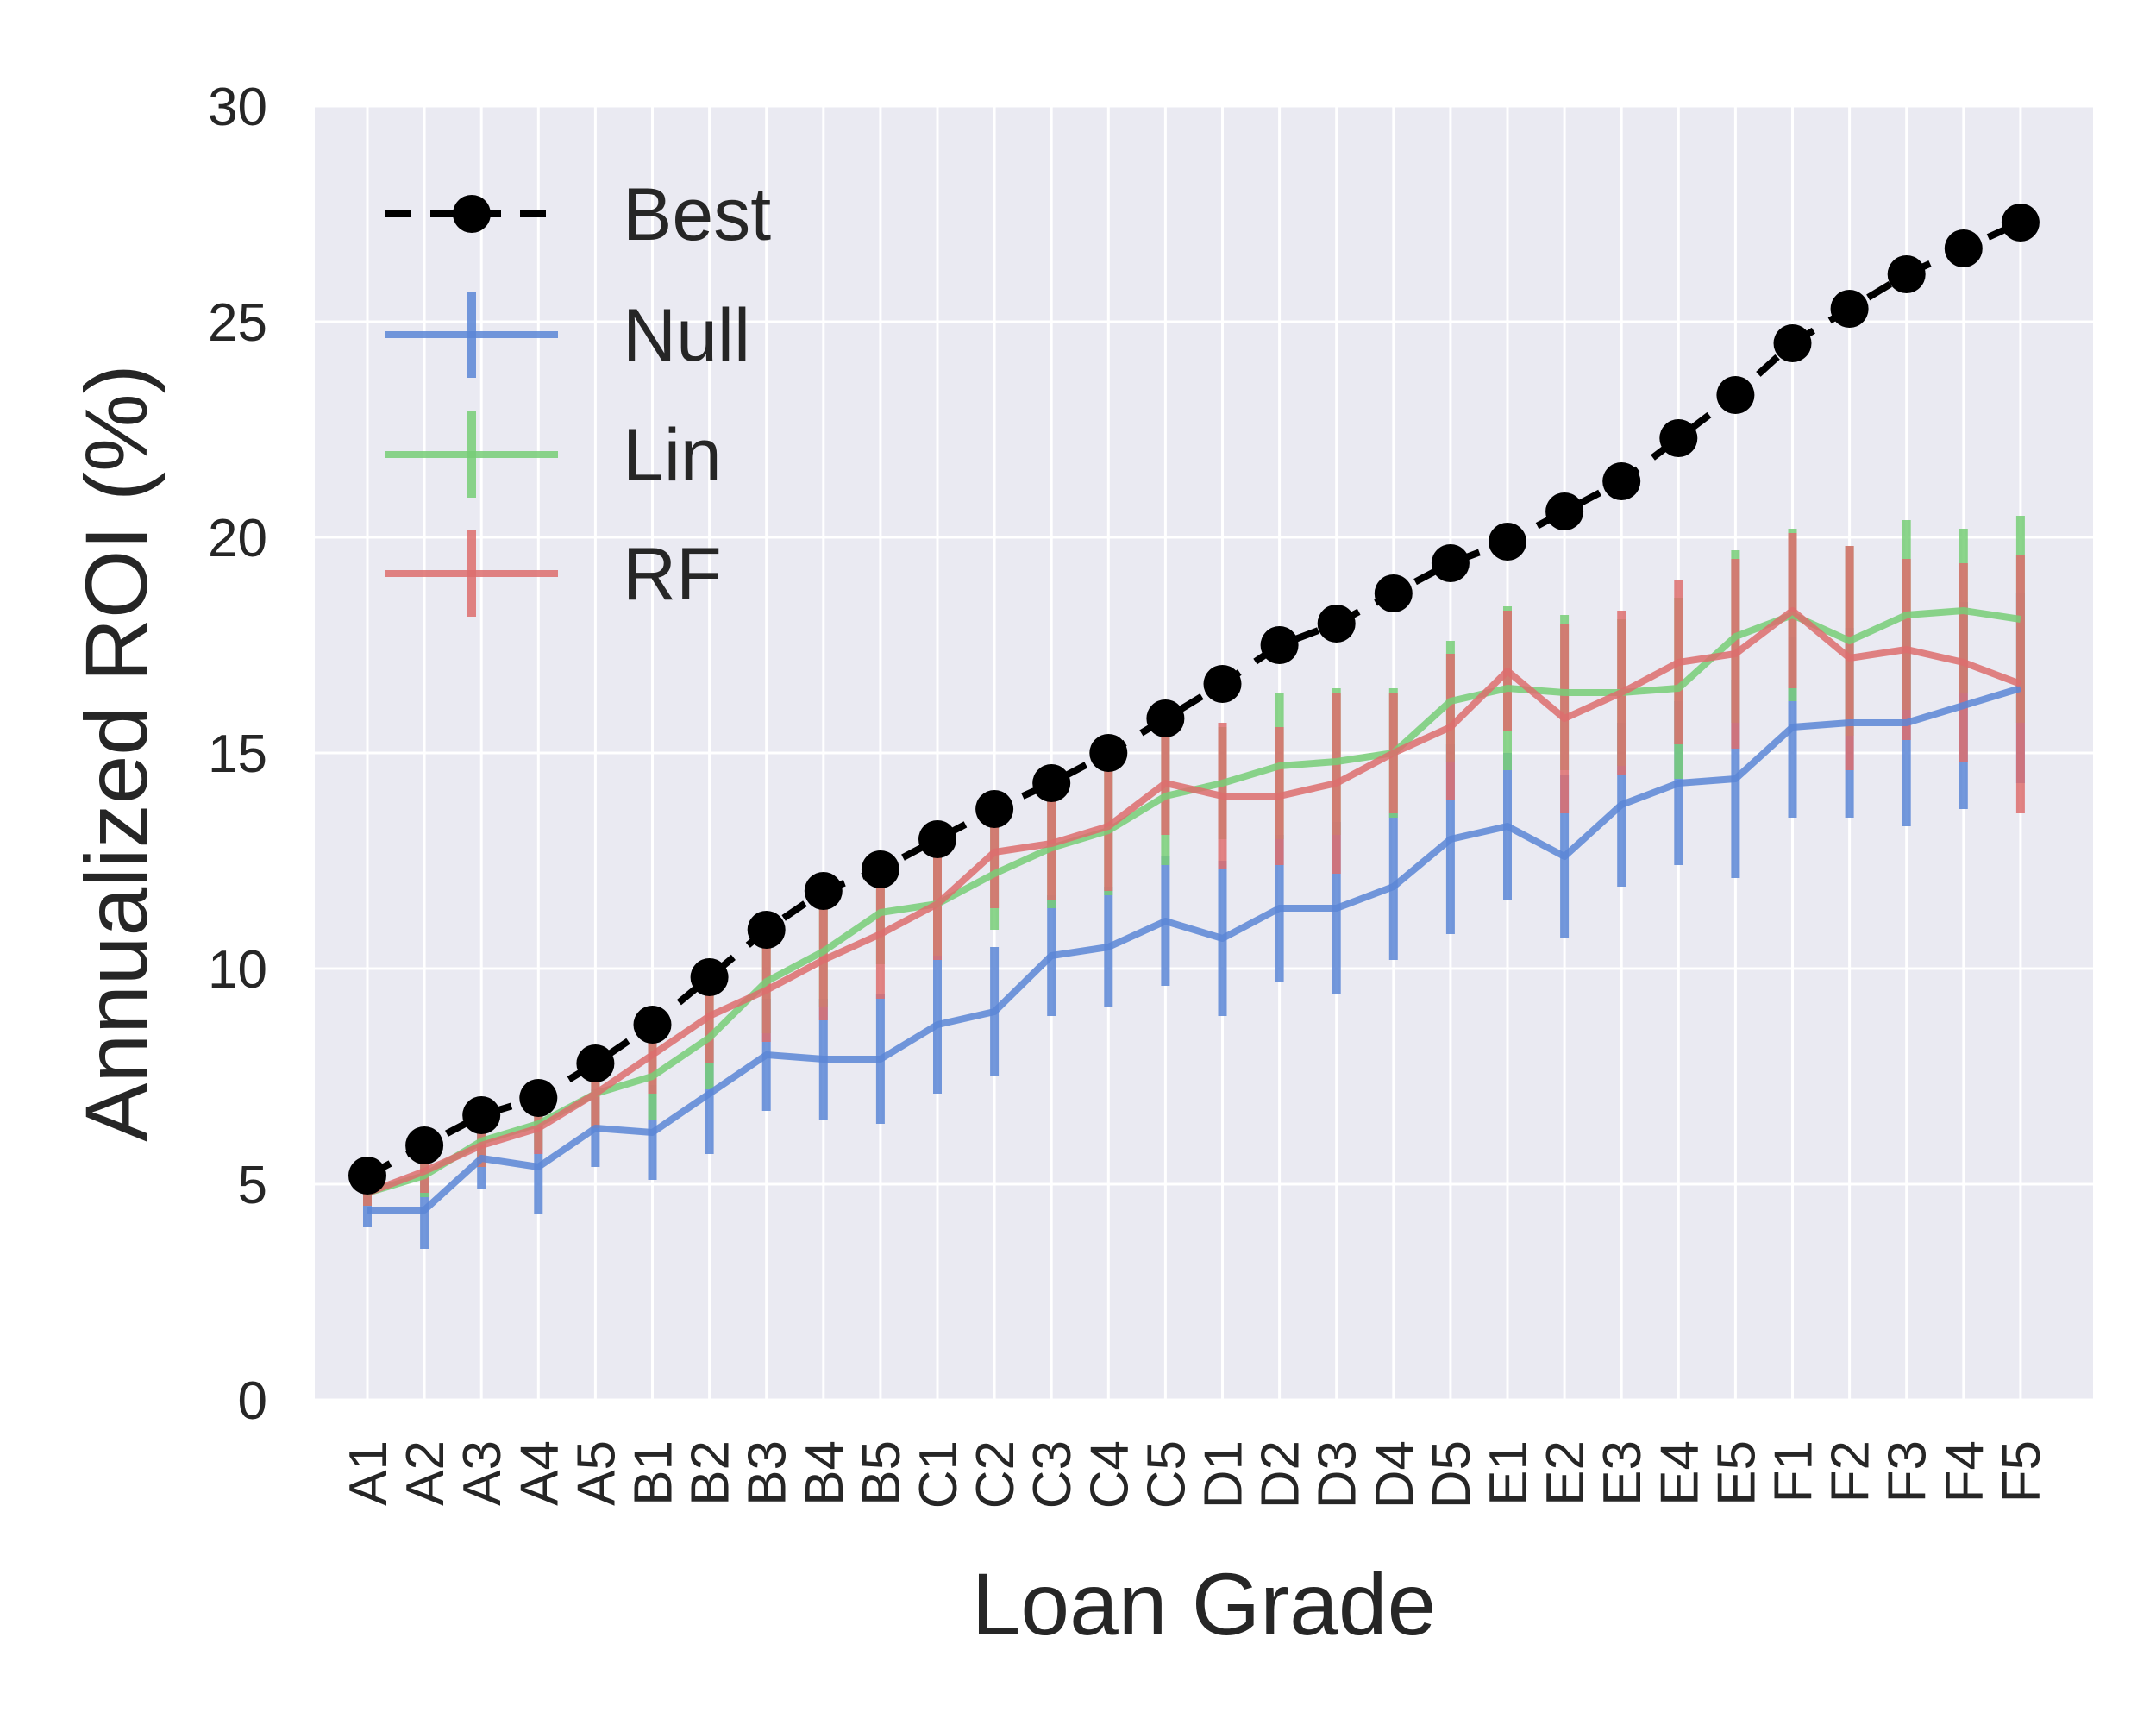 This screenshot has height=1725, width=2156. Describe the element at coordinates (711, 1473) in the screenshot. I see `x-tick-label: B2` at that location.